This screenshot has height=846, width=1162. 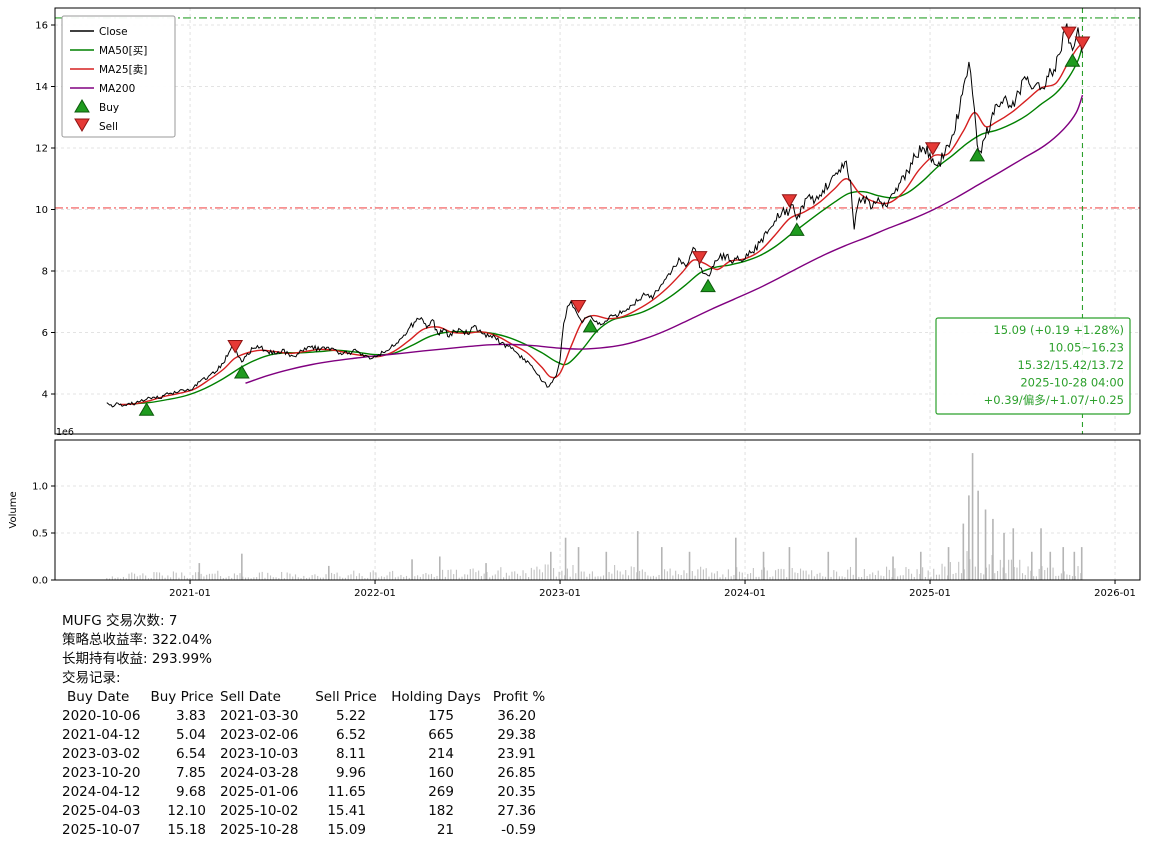 I want to click on price-tick-label: 16, so click(x=41, y=26).